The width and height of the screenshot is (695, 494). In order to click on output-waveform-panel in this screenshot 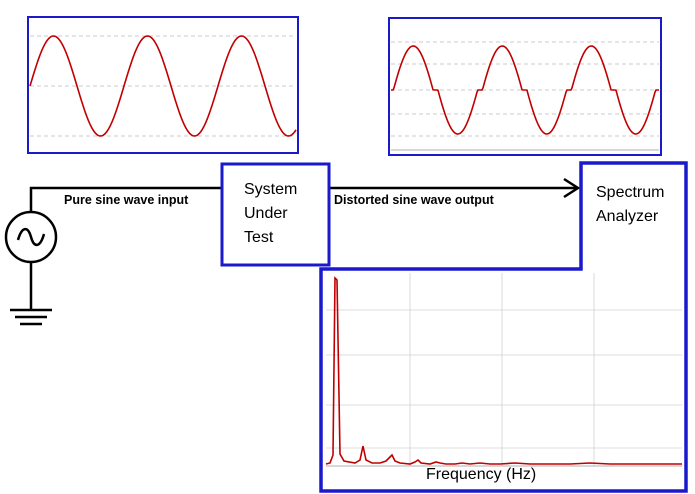, I will do `click(525, 86)`.